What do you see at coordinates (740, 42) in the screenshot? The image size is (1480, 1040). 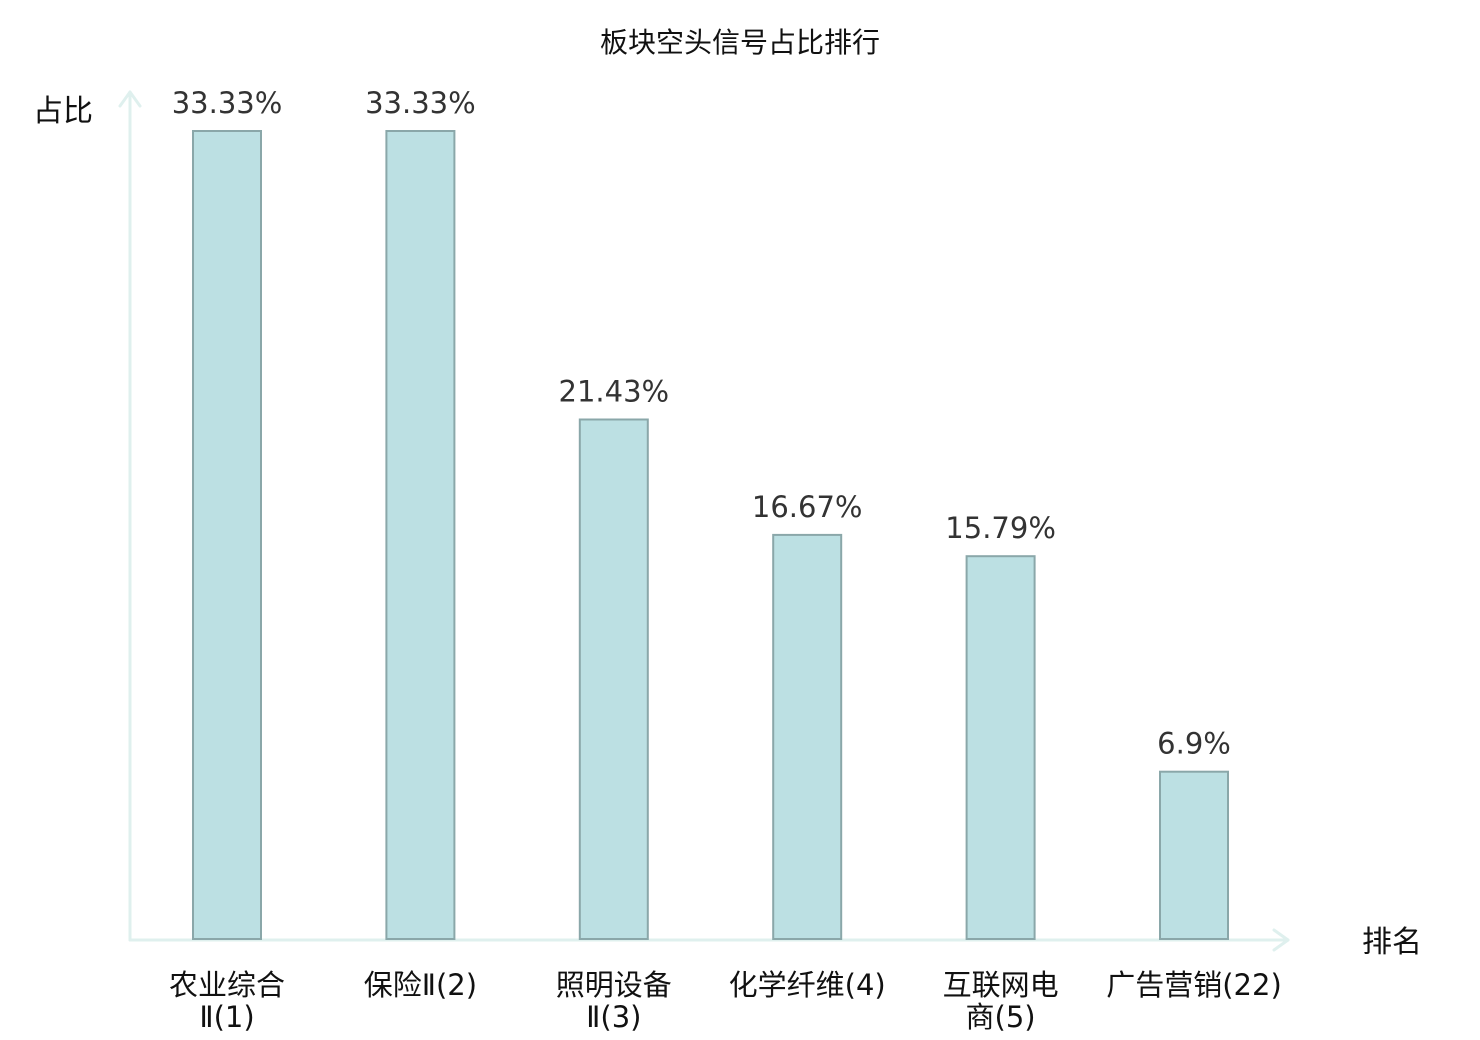 I see `chart-title: 板块空头信号占比排行` at bounding box center [740, 42].